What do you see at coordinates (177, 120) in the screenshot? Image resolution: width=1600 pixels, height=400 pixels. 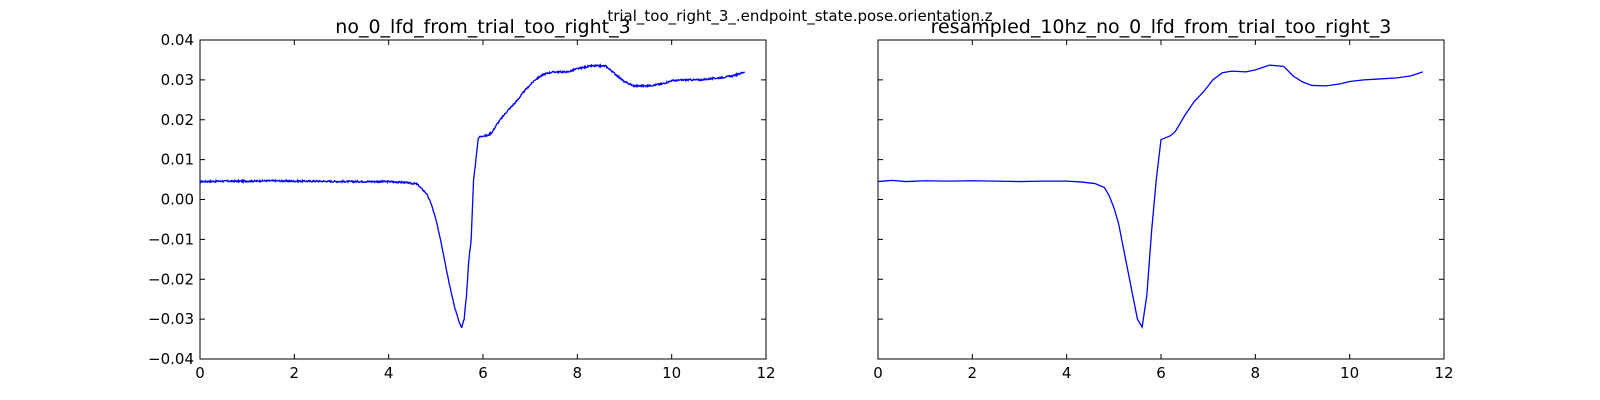 I see `y-tick-label: 0.02` at bounding box center [177, 120].